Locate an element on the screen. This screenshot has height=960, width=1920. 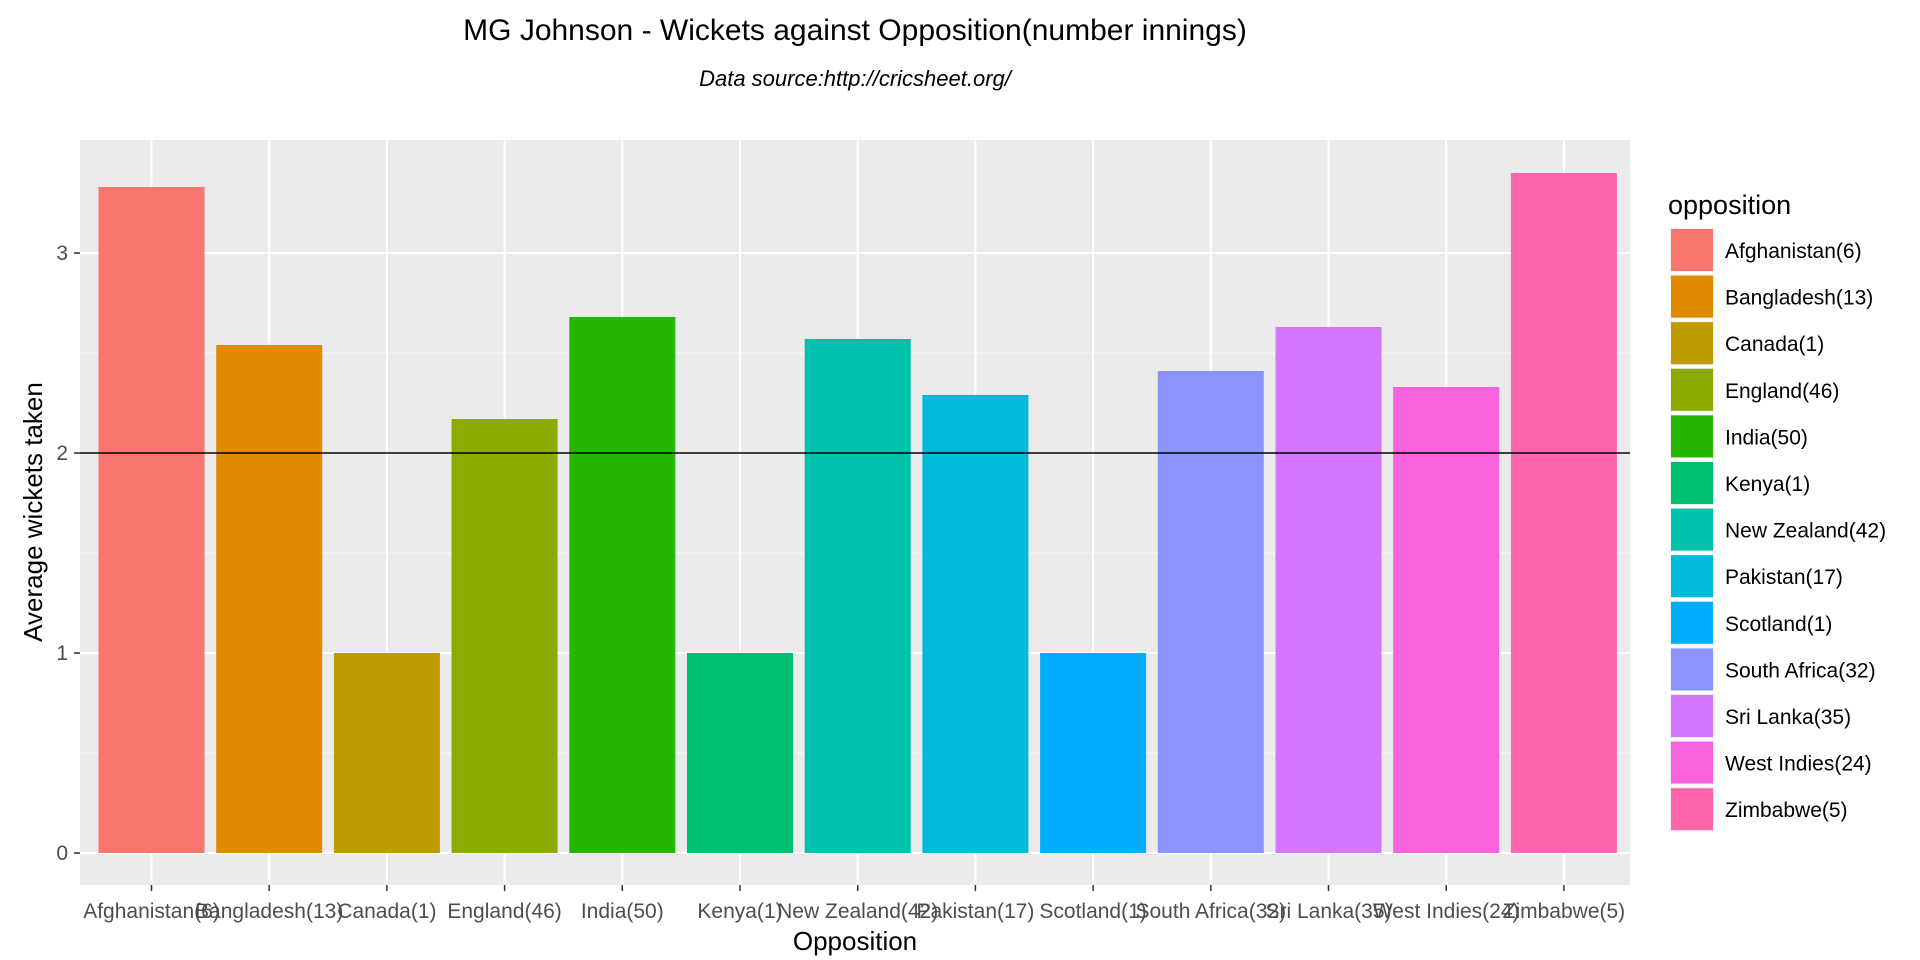
legend-label: Scotland(1) is located at coordinates (1778, 624).